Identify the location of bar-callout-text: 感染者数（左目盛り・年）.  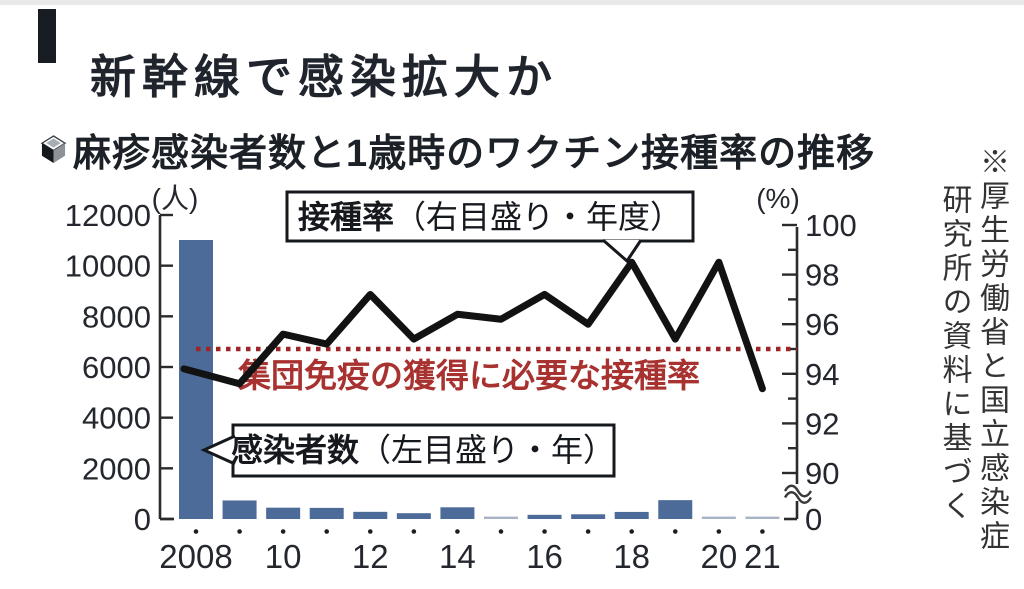
(423, 450).